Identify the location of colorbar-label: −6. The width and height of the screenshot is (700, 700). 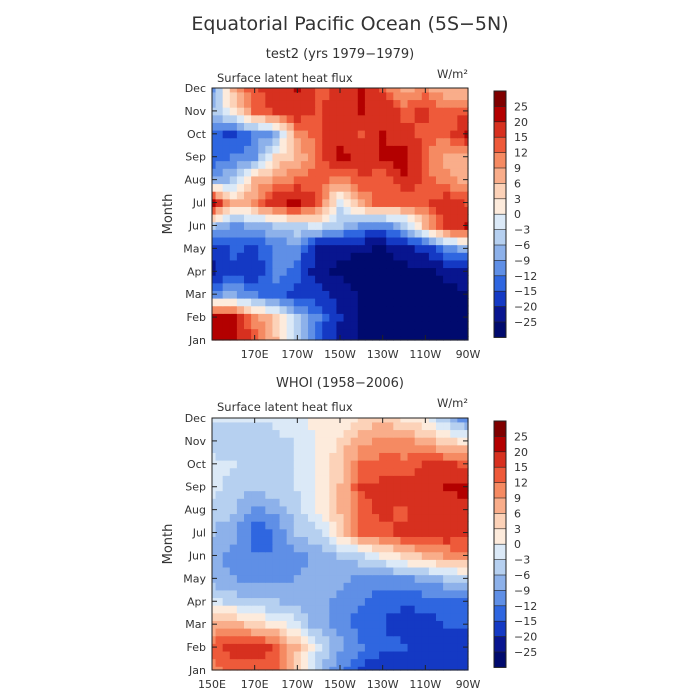
(522, 575).